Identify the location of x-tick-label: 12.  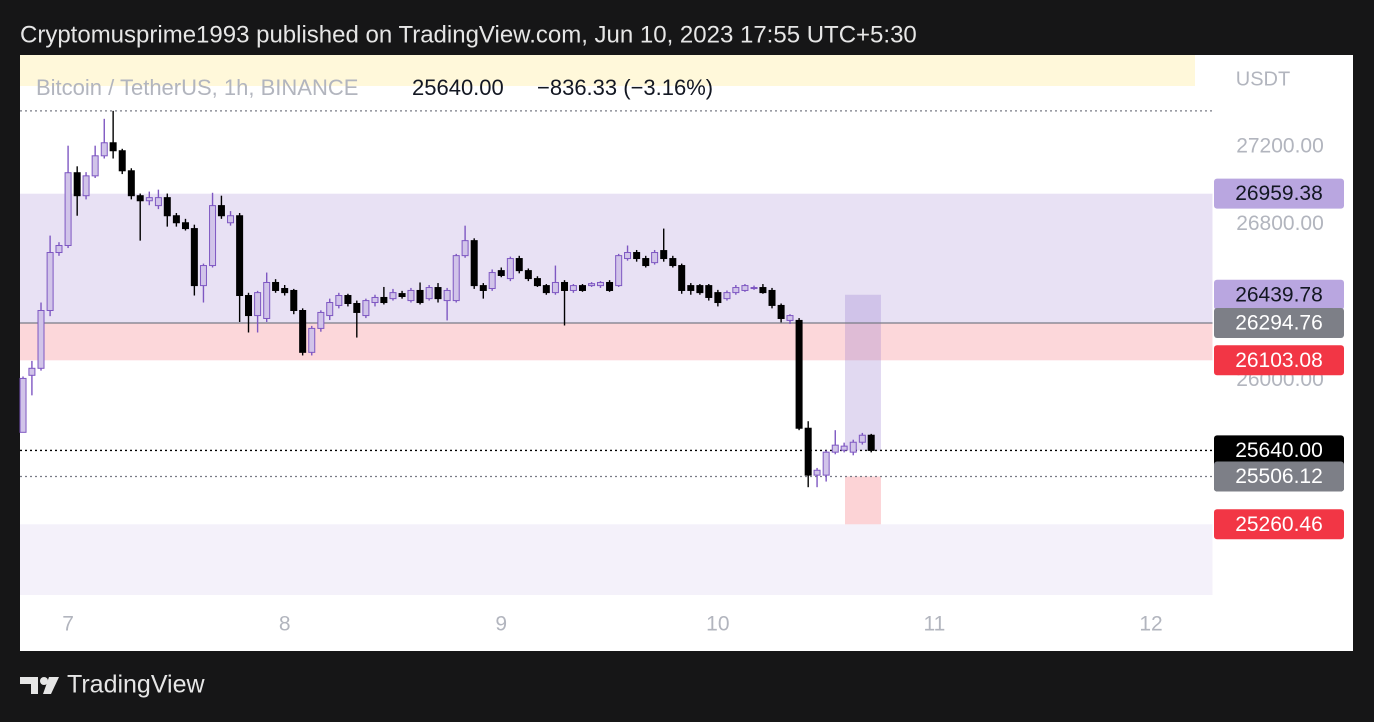
(1150, 624).